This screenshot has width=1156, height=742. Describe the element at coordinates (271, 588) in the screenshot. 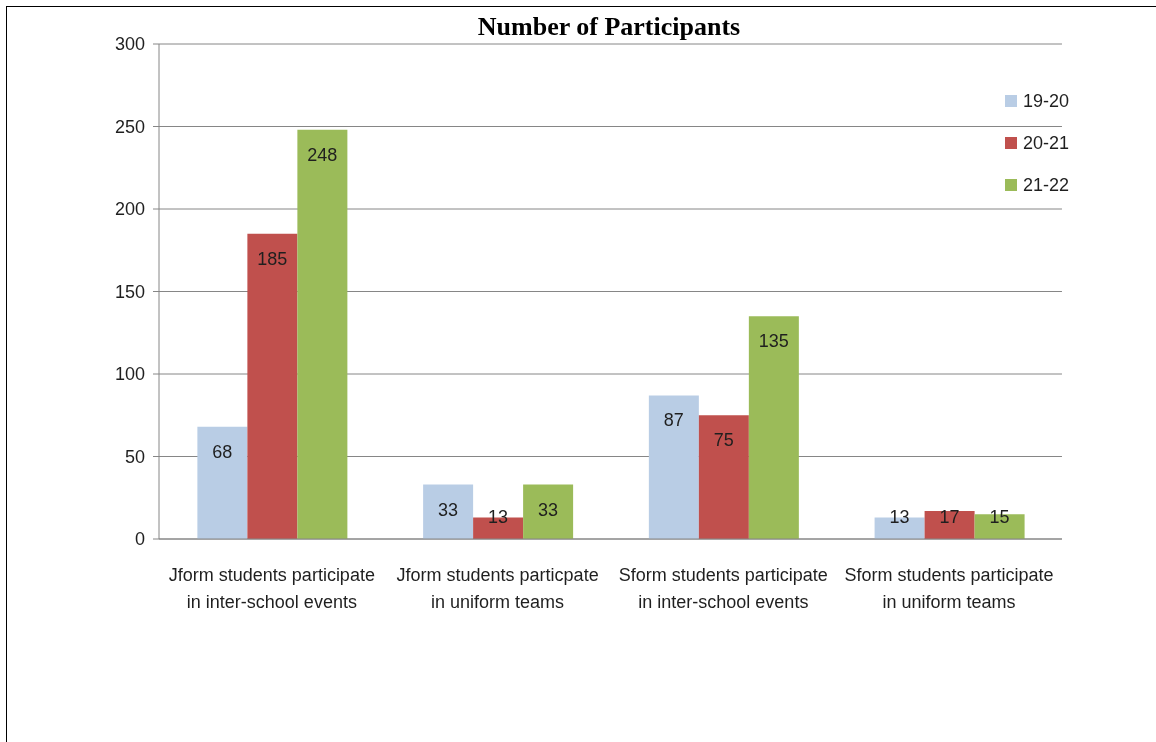

I see `x-tick-label: Jform students participate in inter-school events` at that location.